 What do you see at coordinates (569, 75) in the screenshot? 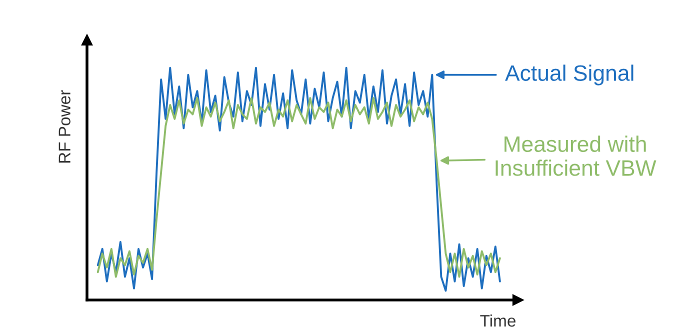
I see `legend-label: Actual Signal` at bounding box center [569, 75].